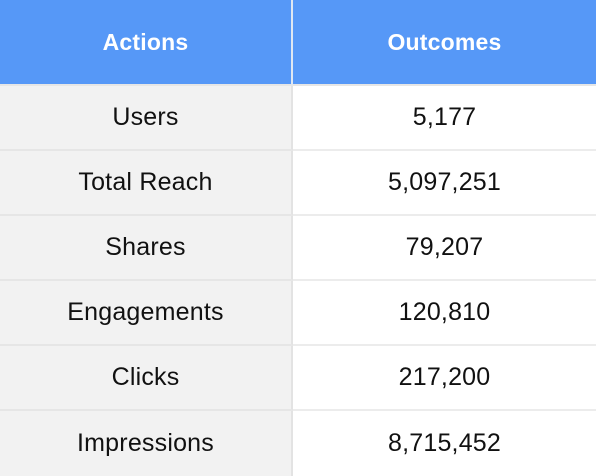 This screenshot has height=476, width=596. What do you see at coordinates (146, 248) in the screenshot?
I see `row-shares-action: Shares` at bounding box center [146, 248].